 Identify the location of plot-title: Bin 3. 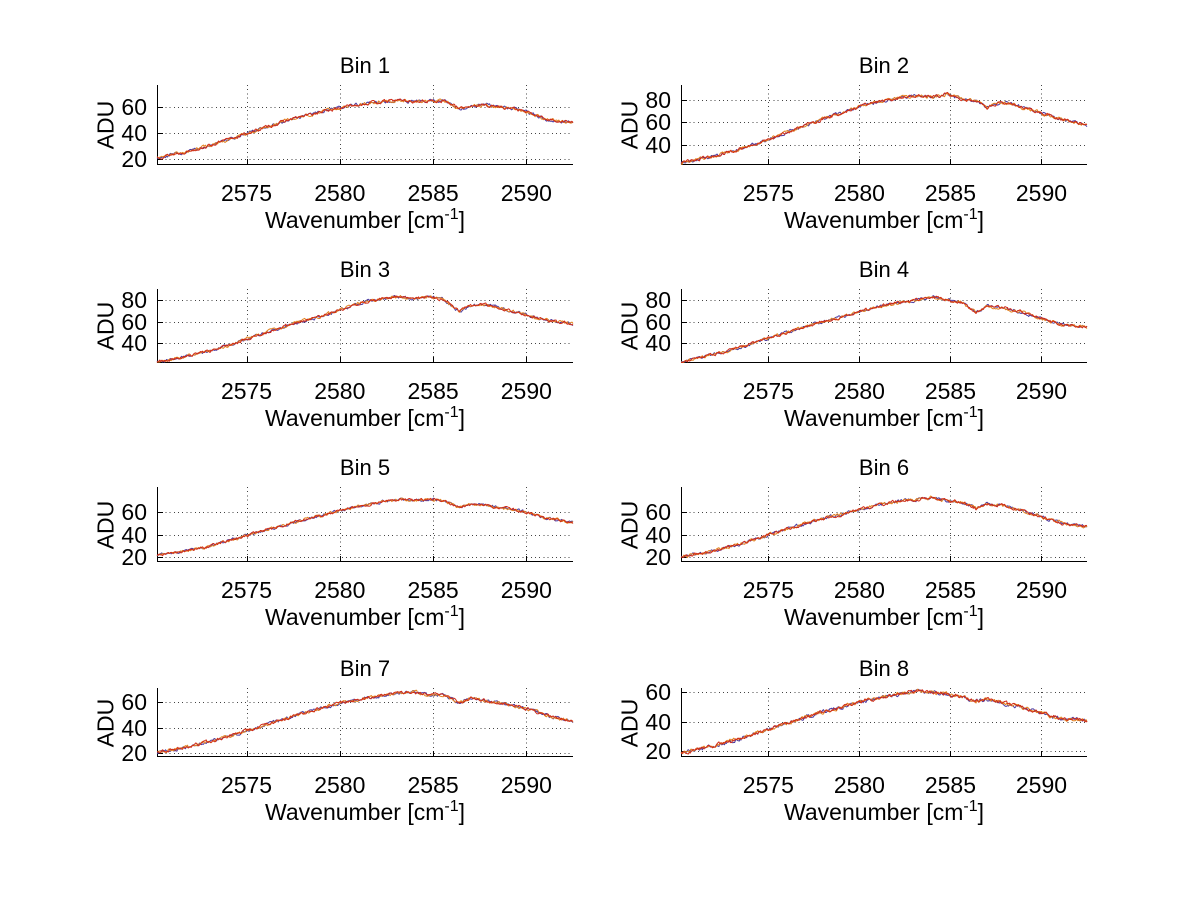
(365, 269).